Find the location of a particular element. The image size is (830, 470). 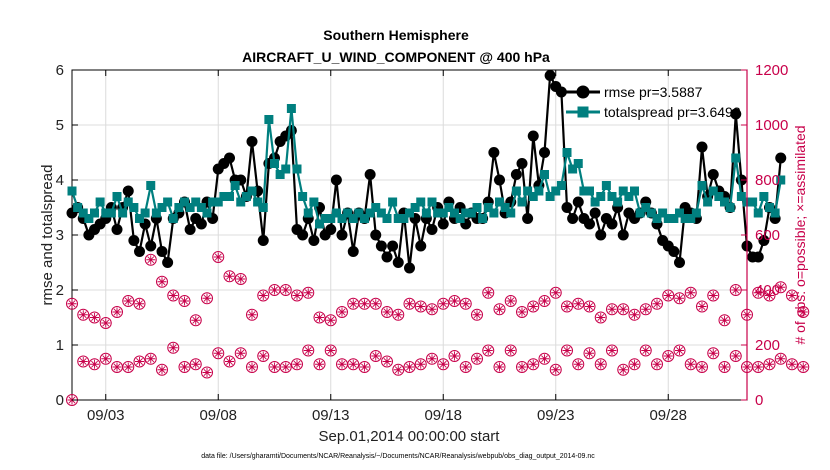

y-right-tick-label: 400 is located at coordinates (767, 290).